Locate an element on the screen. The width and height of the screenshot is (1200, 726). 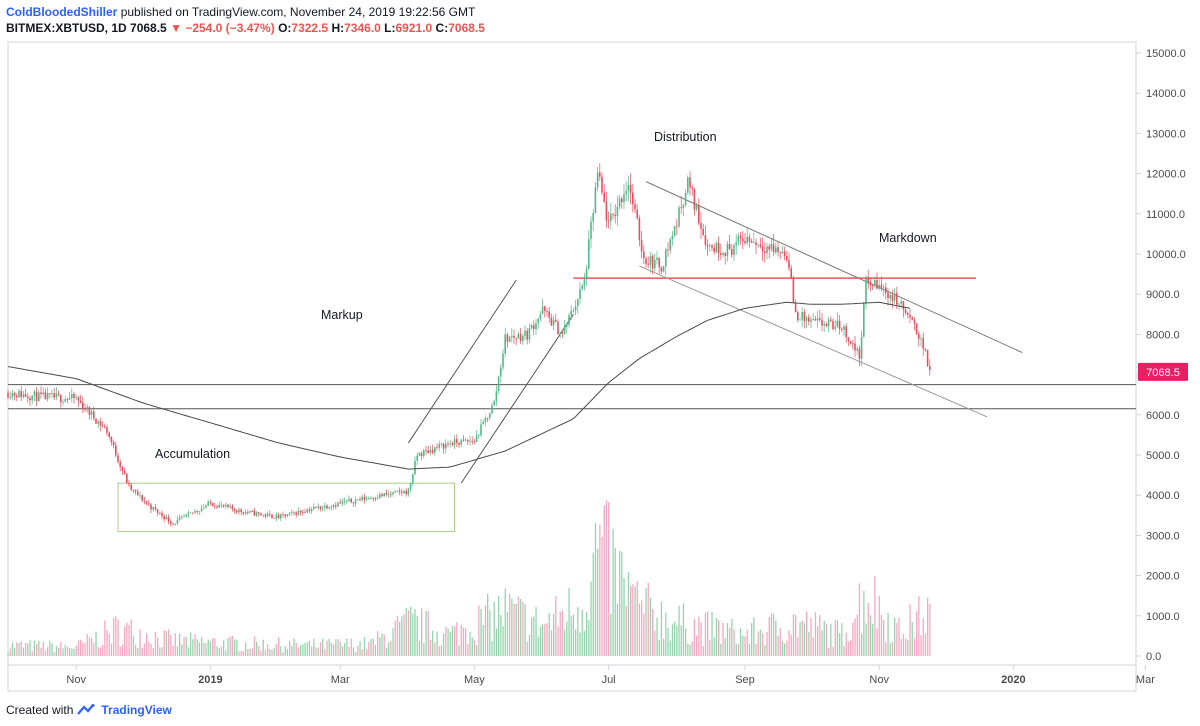
author-link: ColdBloodedShiller is located at coordinates (62, 12).